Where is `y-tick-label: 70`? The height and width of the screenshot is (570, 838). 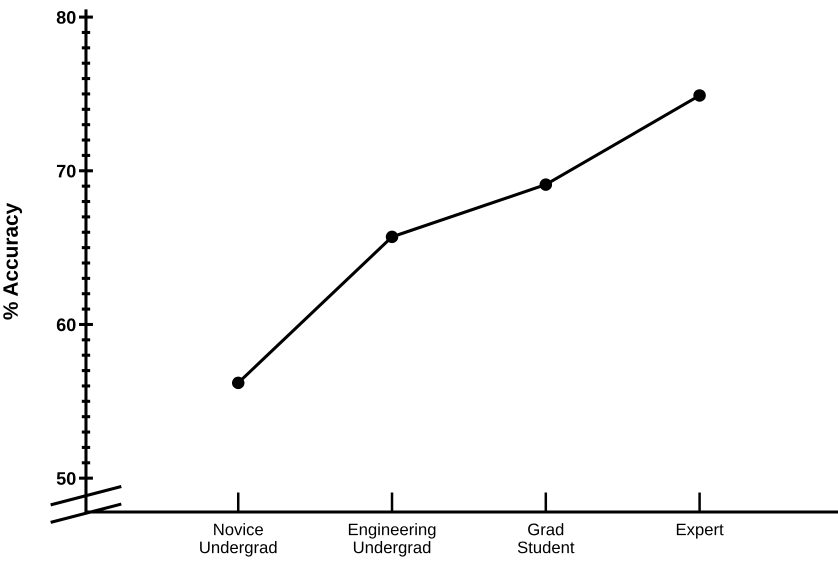 y-tick-label: 70 is located at coordinates (66, 171).